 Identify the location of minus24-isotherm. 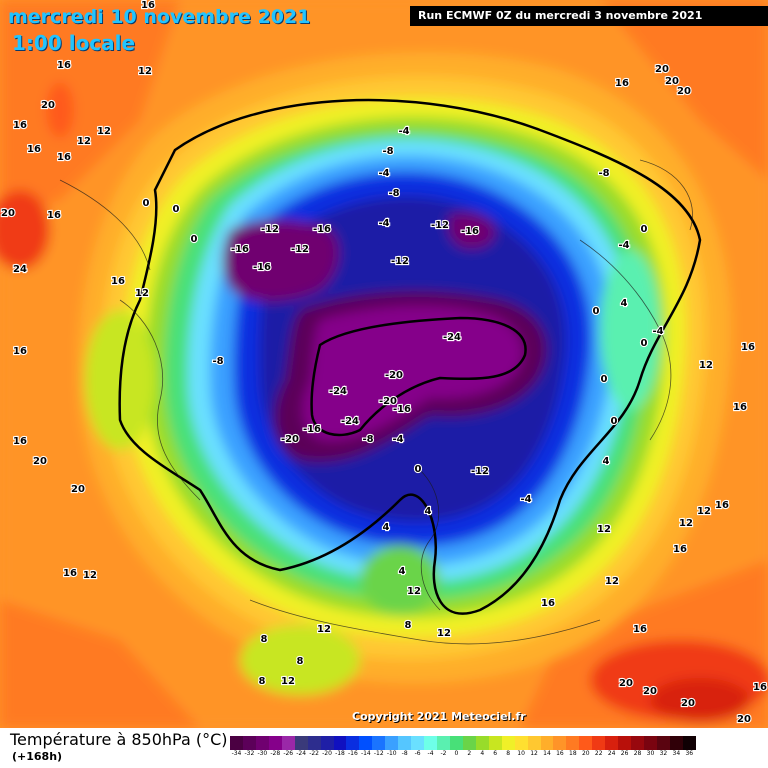
(418, 376).